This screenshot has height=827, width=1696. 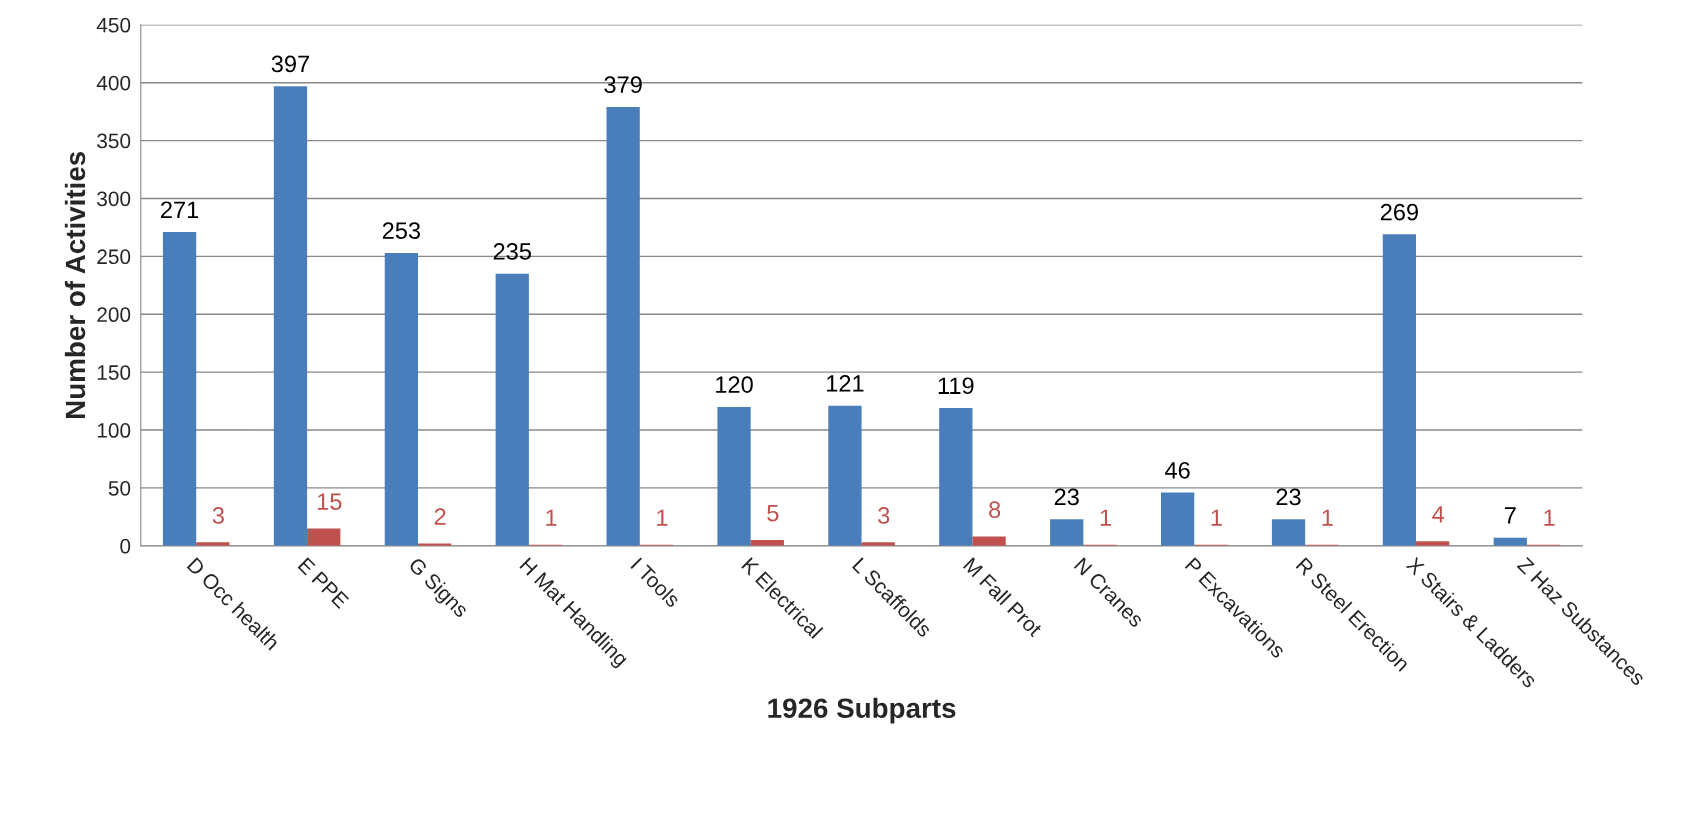 I want to click on data-label: 379, so click(x=623, y=85).